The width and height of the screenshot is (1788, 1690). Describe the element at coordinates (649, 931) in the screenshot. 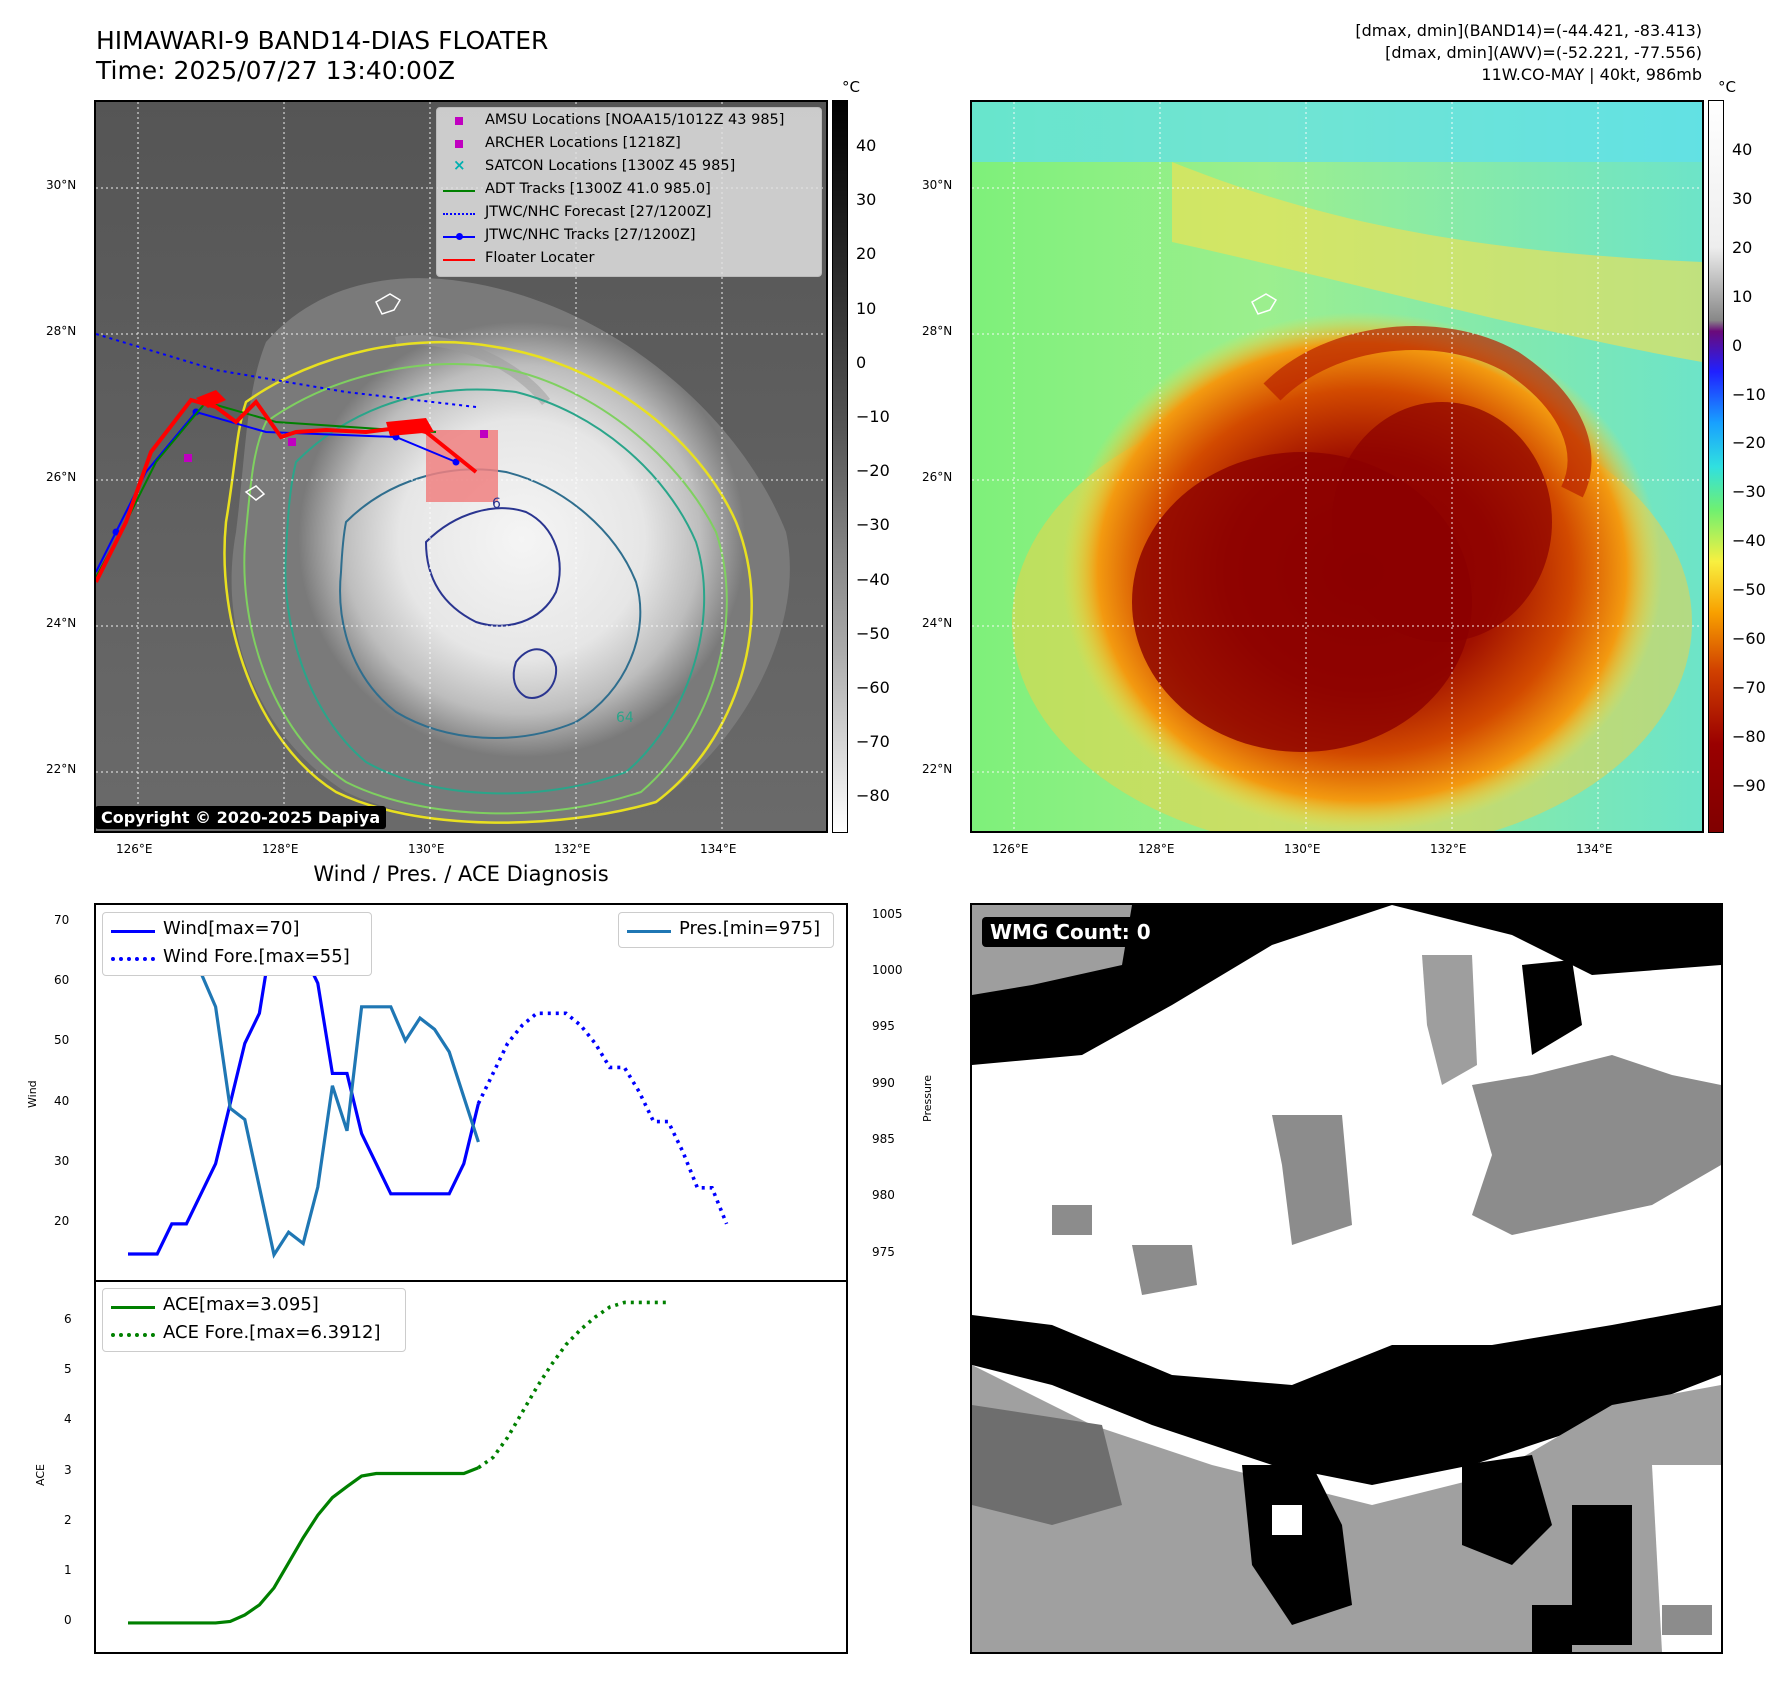

I see `steel-blue-line-icon` at that location.